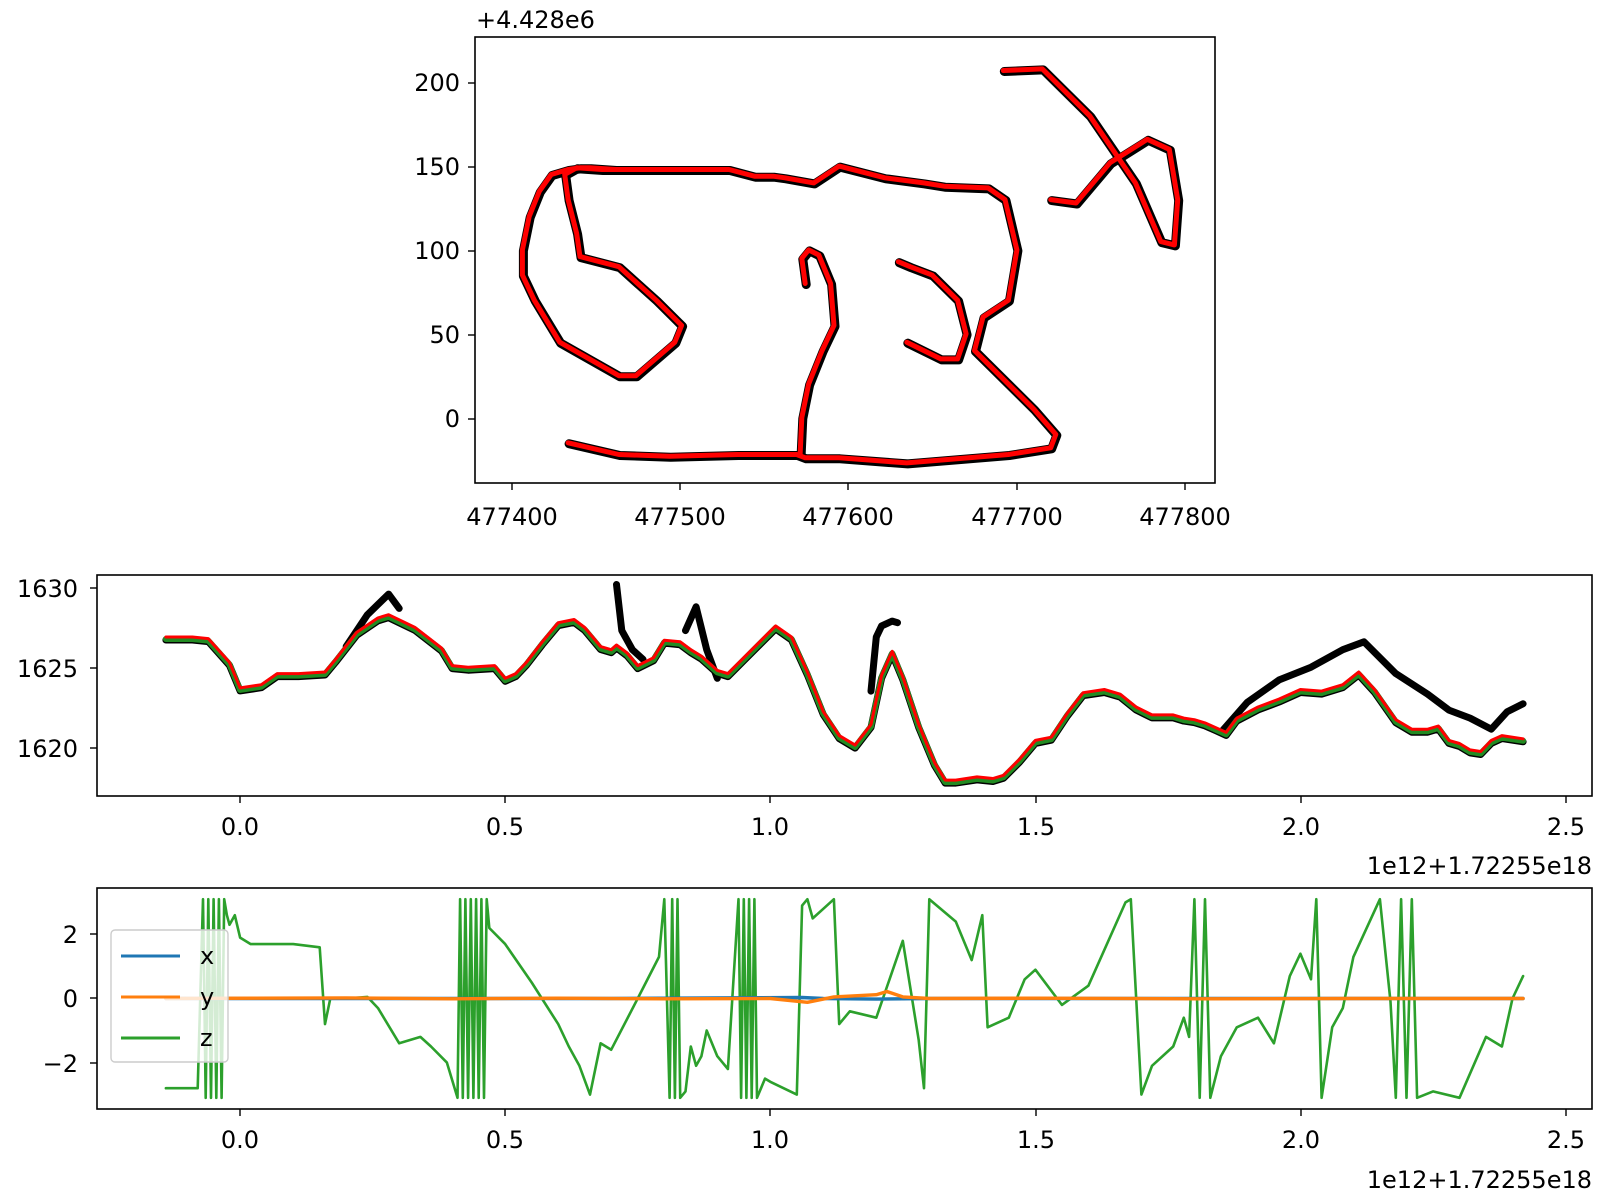  What do you see at coordinates (437, 83) in the screenshot?
I see `y-tick-label: 200` at bounding box center [437, 83].